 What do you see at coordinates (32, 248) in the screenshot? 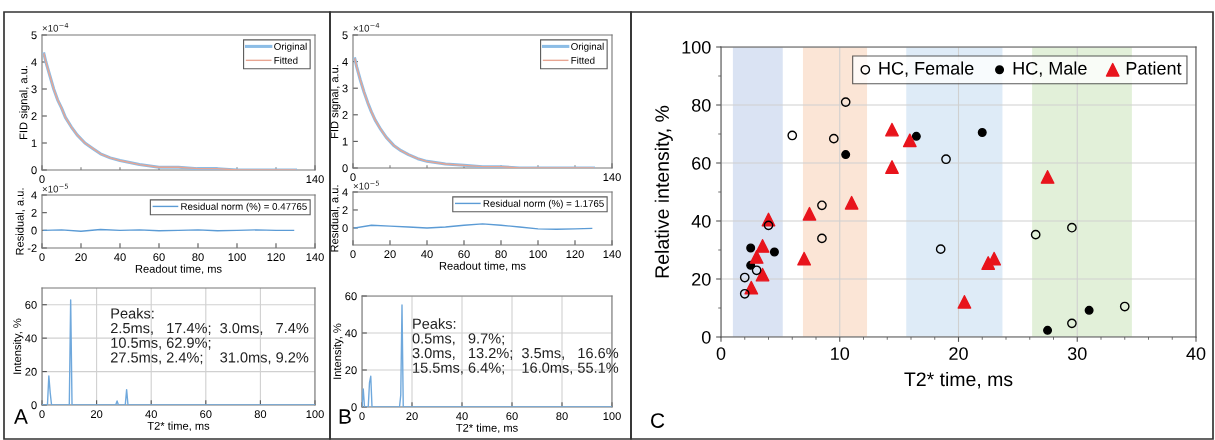
I see `y-tick-label: -2` at bounding box center [32, 248].